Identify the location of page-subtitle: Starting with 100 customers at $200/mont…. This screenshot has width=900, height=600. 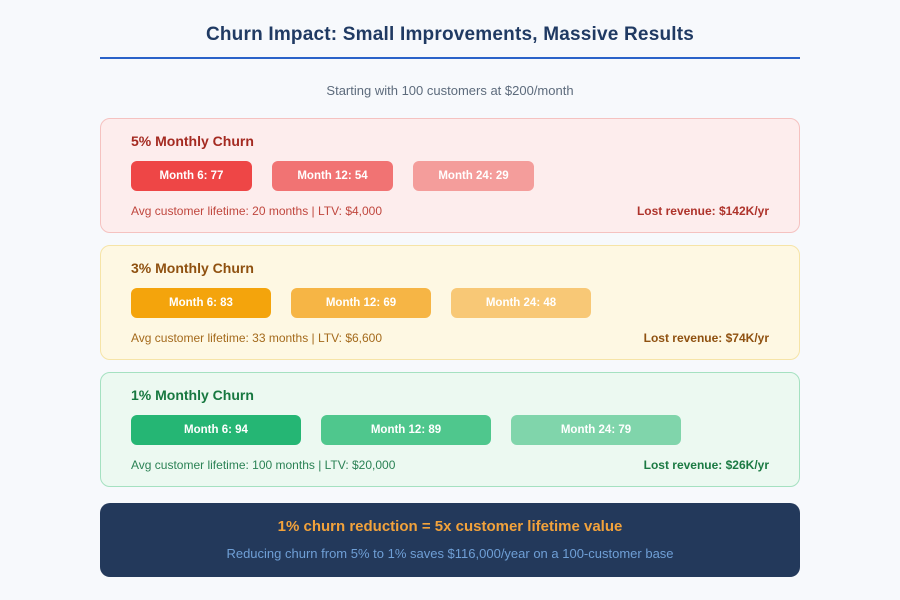
(450, 90).